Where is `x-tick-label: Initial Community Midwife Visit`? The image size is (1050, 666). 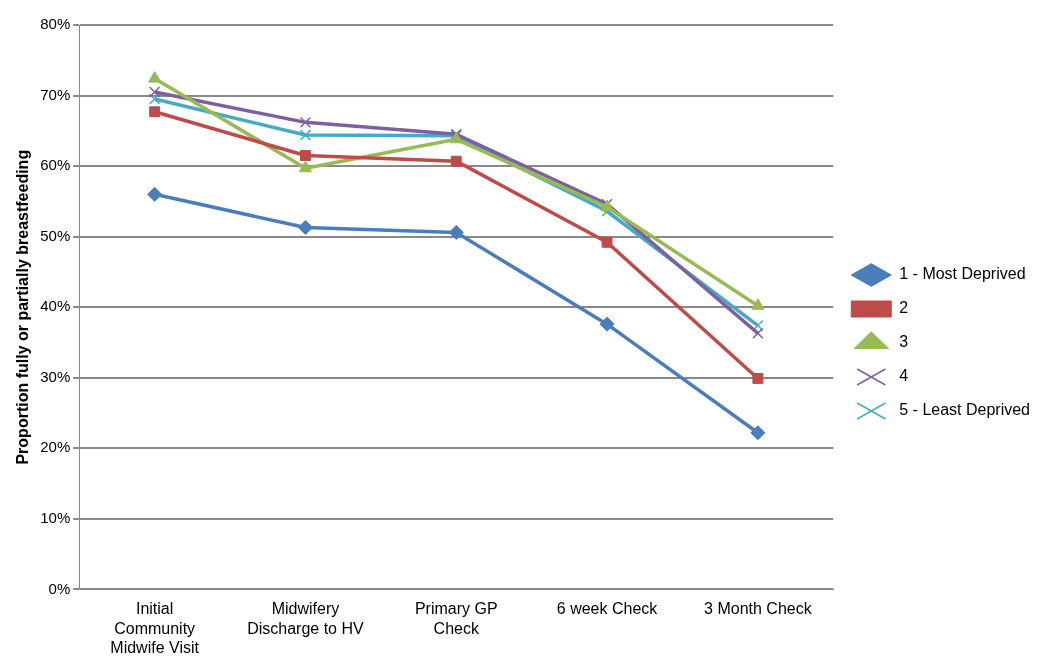
x-tick-label: Initial Community Midwife Visit is located at coordinates (155, 628).